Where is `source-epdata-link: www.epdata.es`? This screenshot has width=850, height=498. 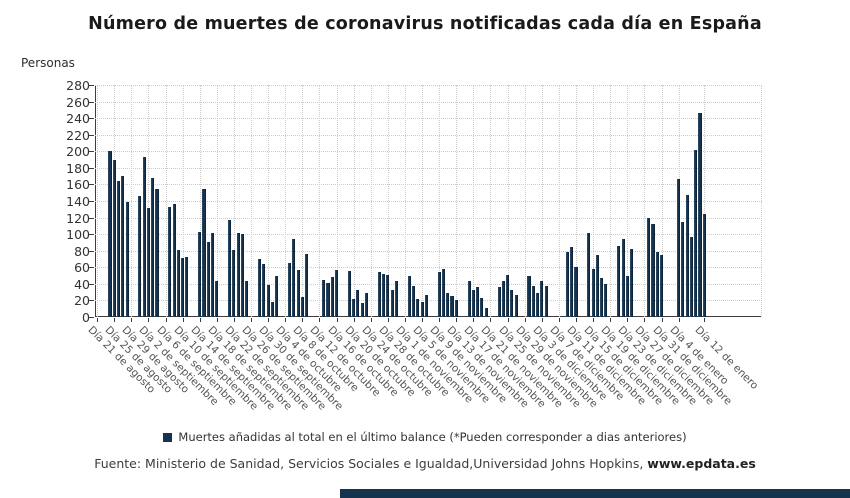
source-epdata-link: www.epdata.es is located at coordinates (701, 463).